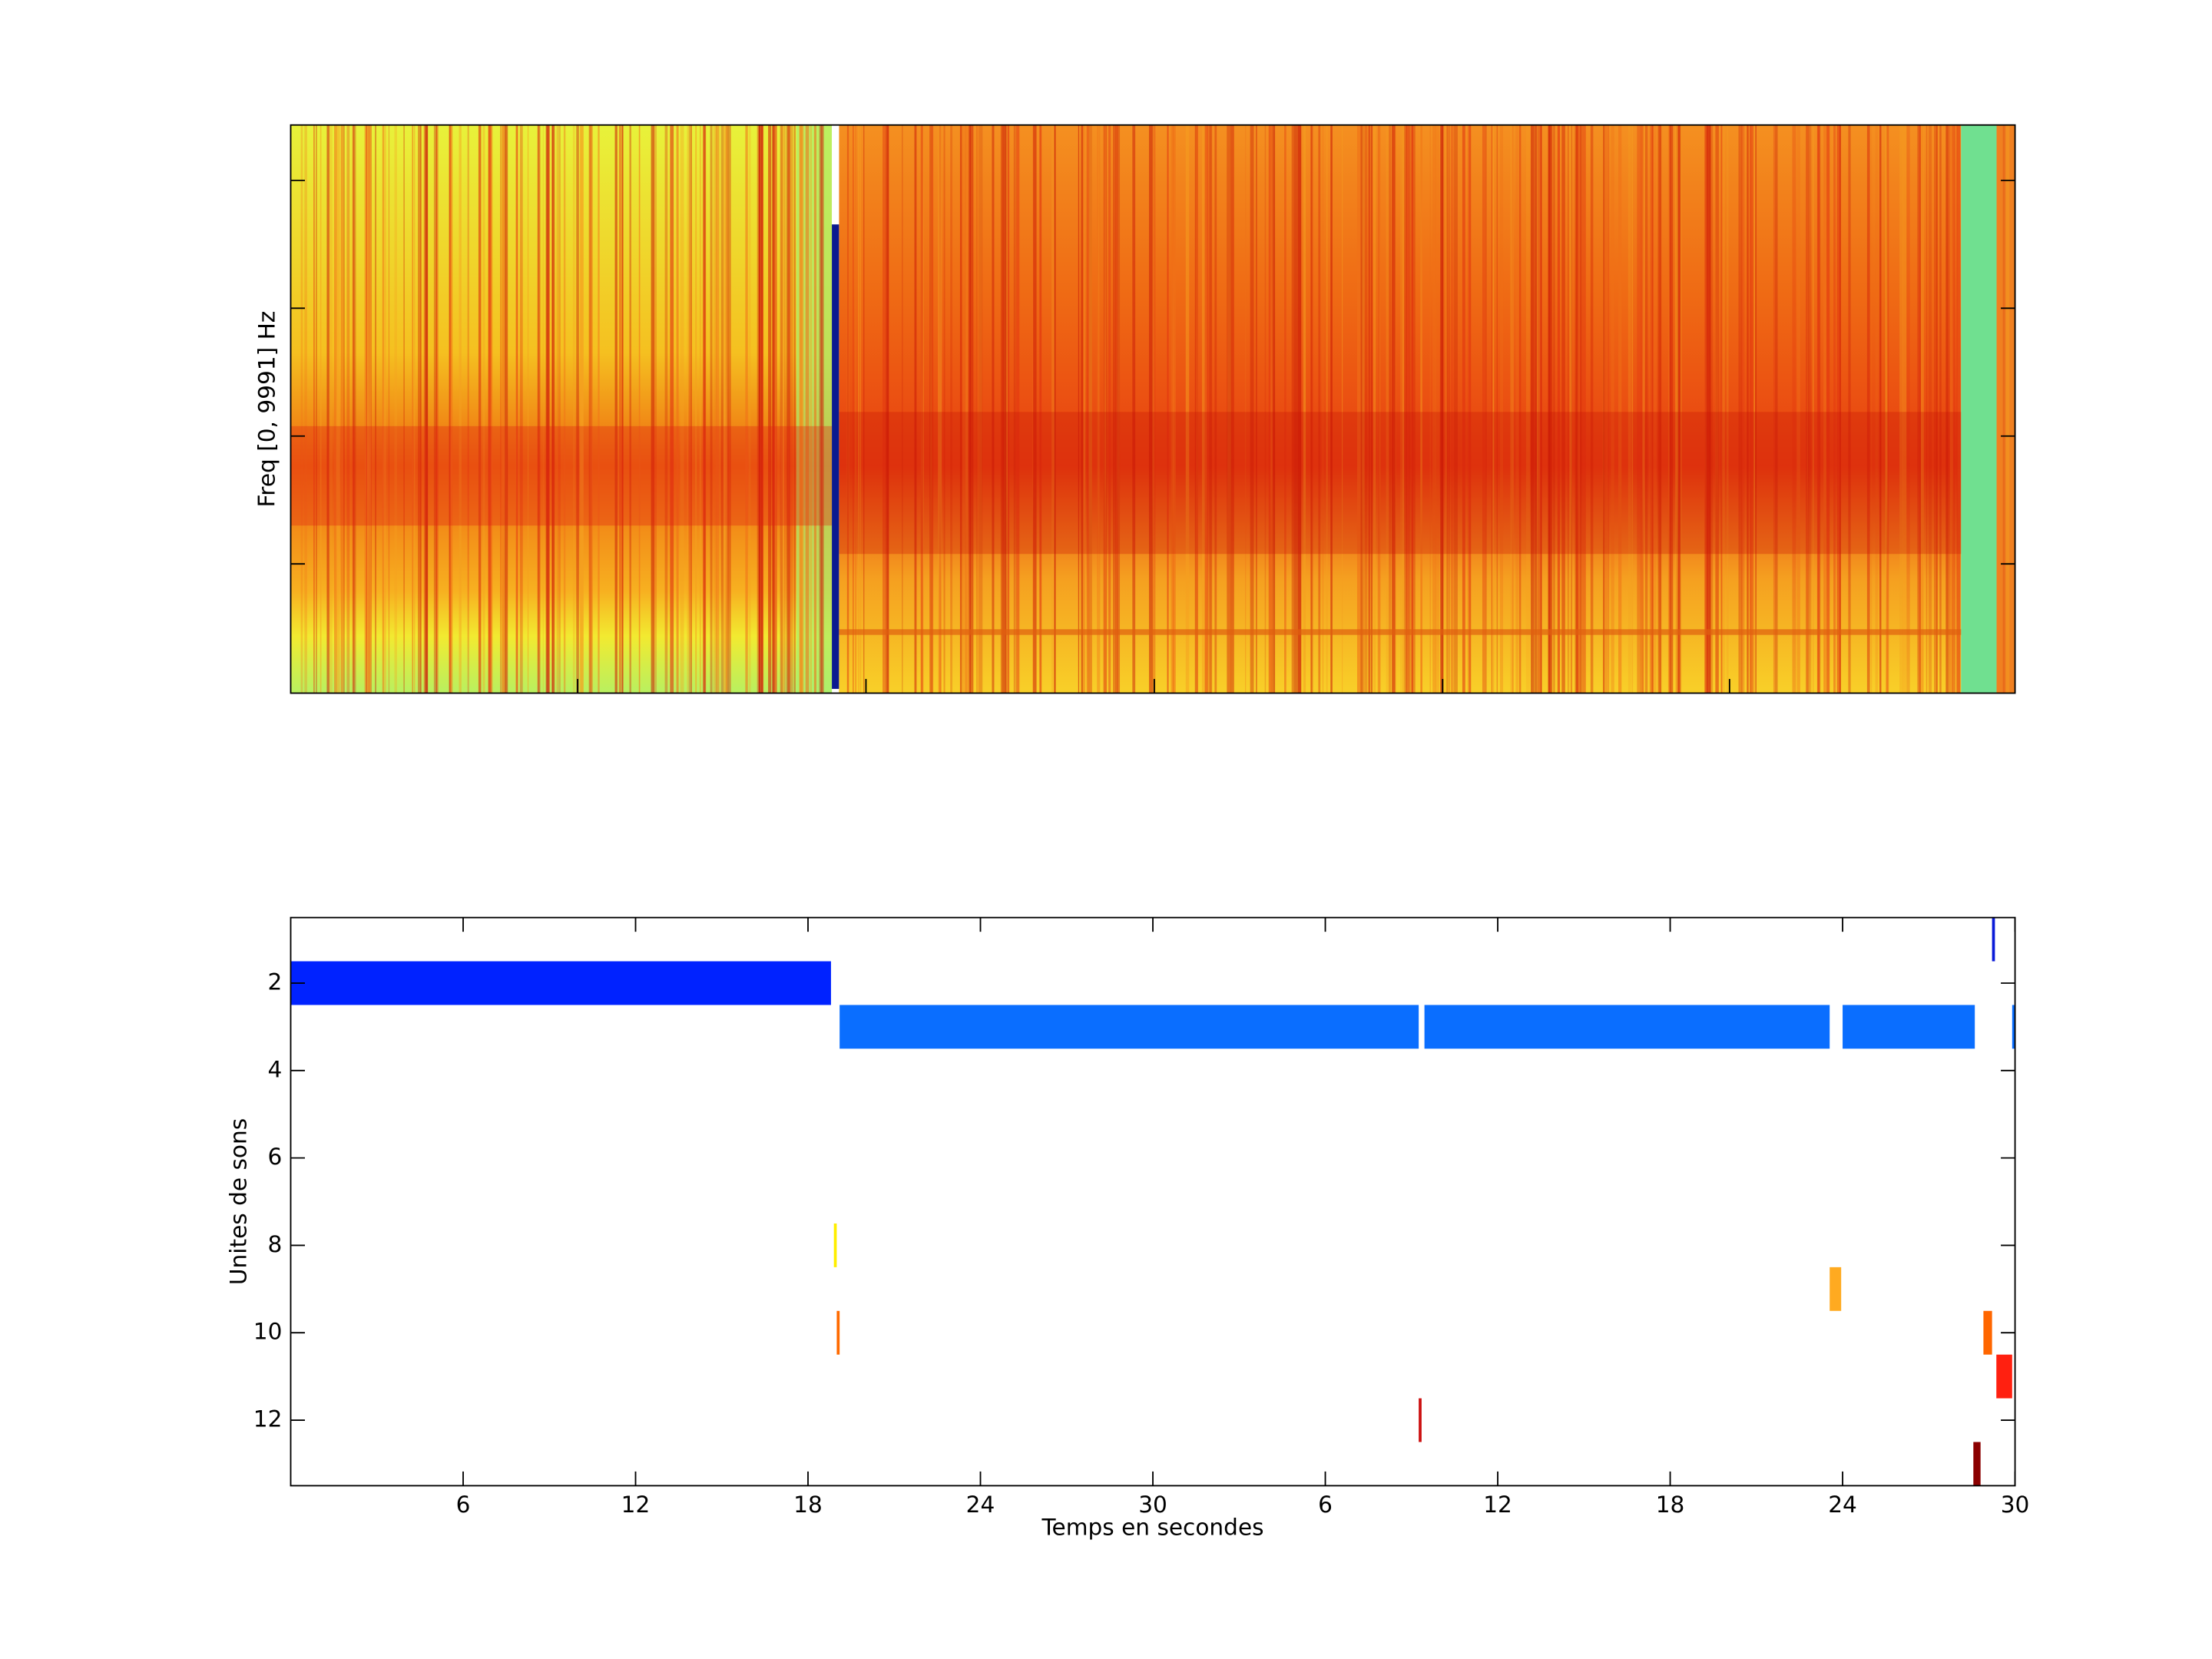  I want to click on y-tick-label: 12, so click(268, 1419).